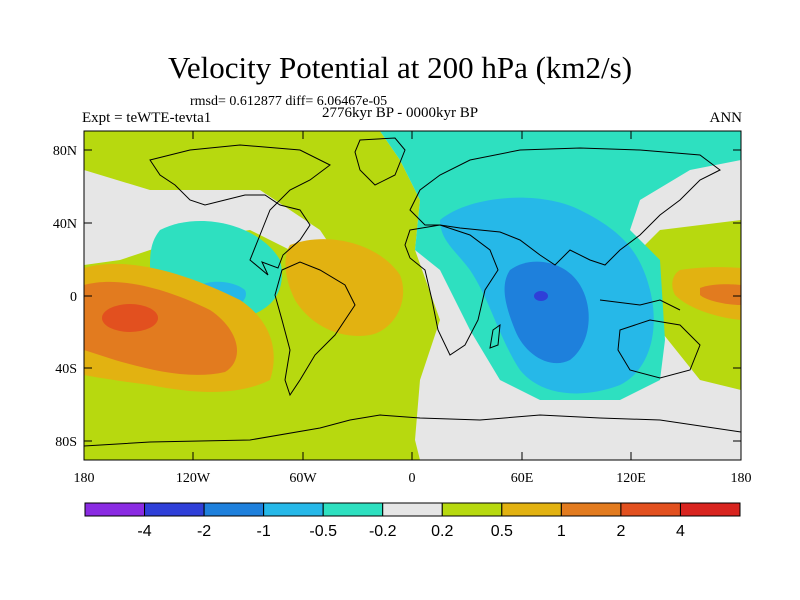  I want to click on latitude-labels: 80N 40N 0 40S 80S, so click(65, 297).